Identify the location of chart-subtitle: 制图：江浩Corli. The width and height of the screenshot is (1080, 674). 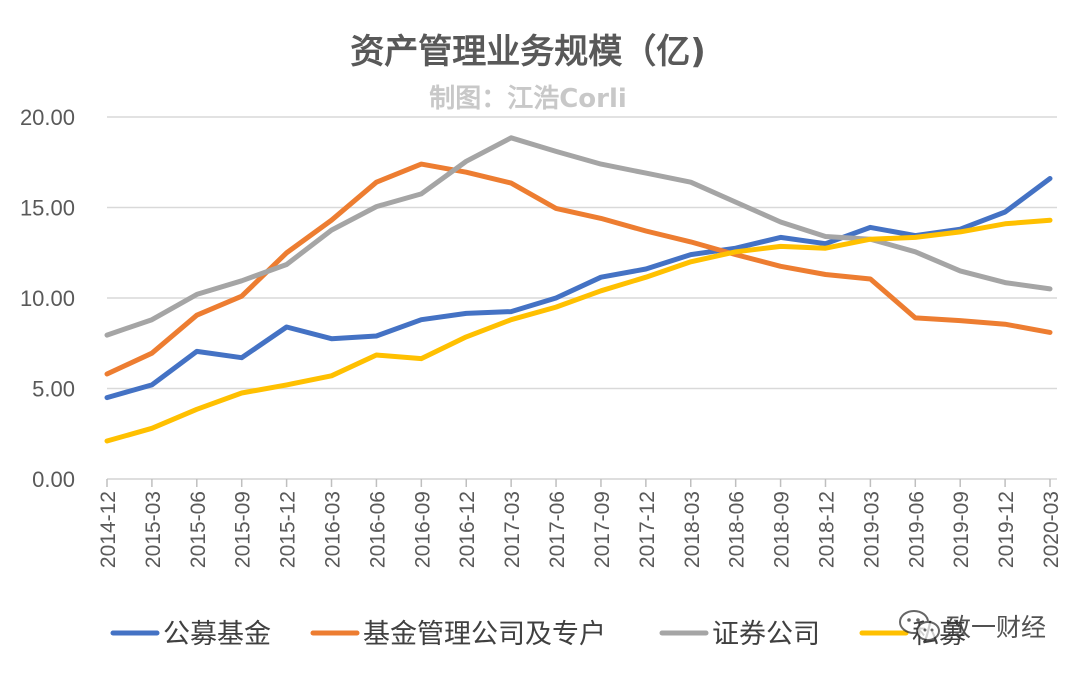
(528, 99).